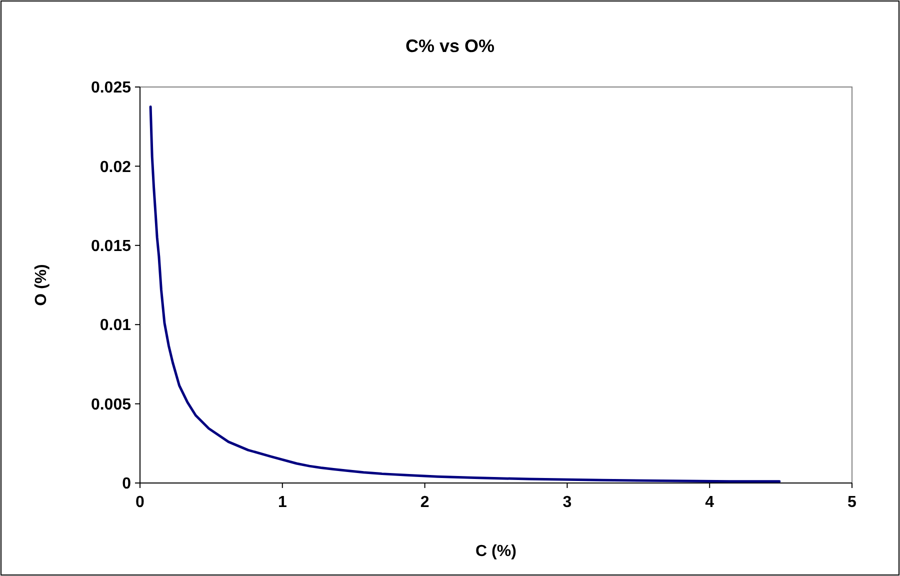 The image size is (900, 576). What do you see at coordinates (116, 167) in the screenshot?
I see `y-tick-label: 0.02` at bounding box center [116, 167].